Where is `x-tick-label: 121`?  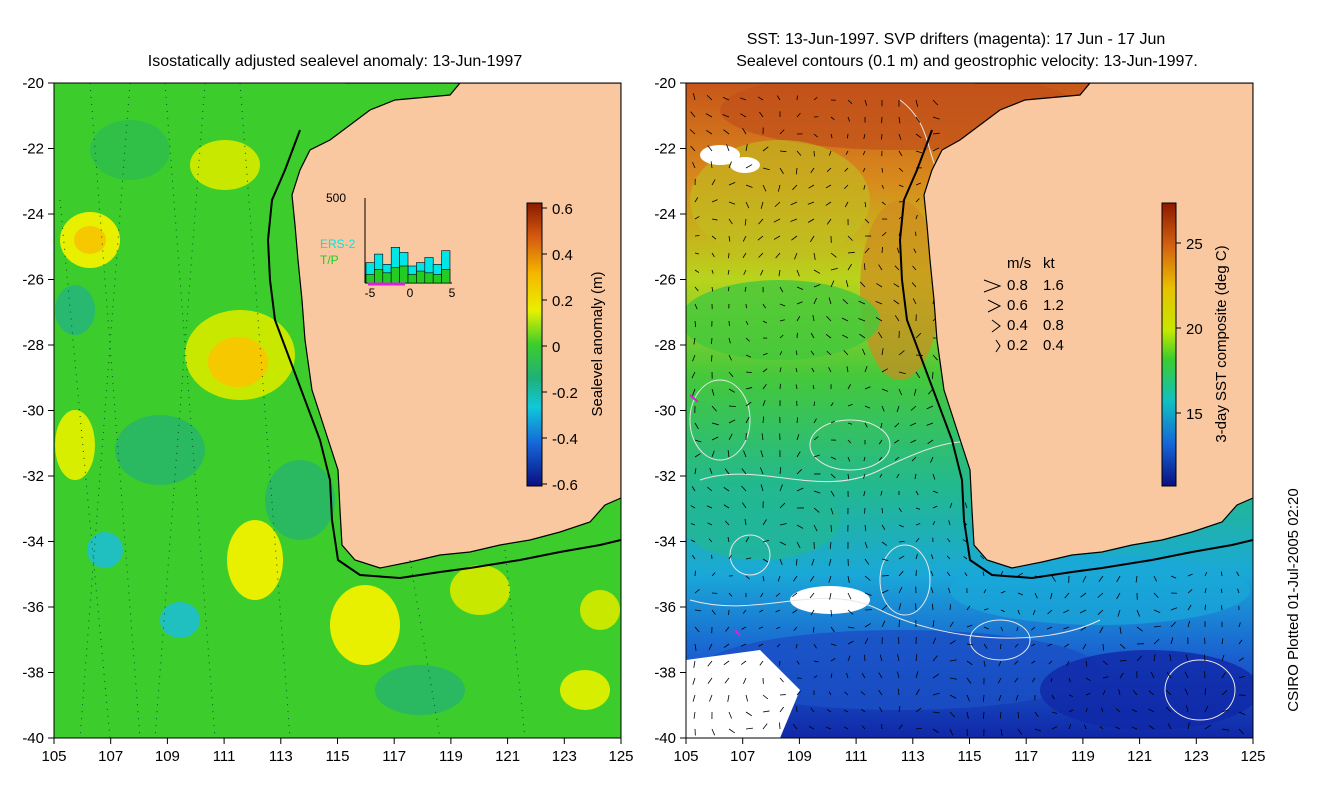
x-tick-label: 121 is located at coordinates (507, 756).